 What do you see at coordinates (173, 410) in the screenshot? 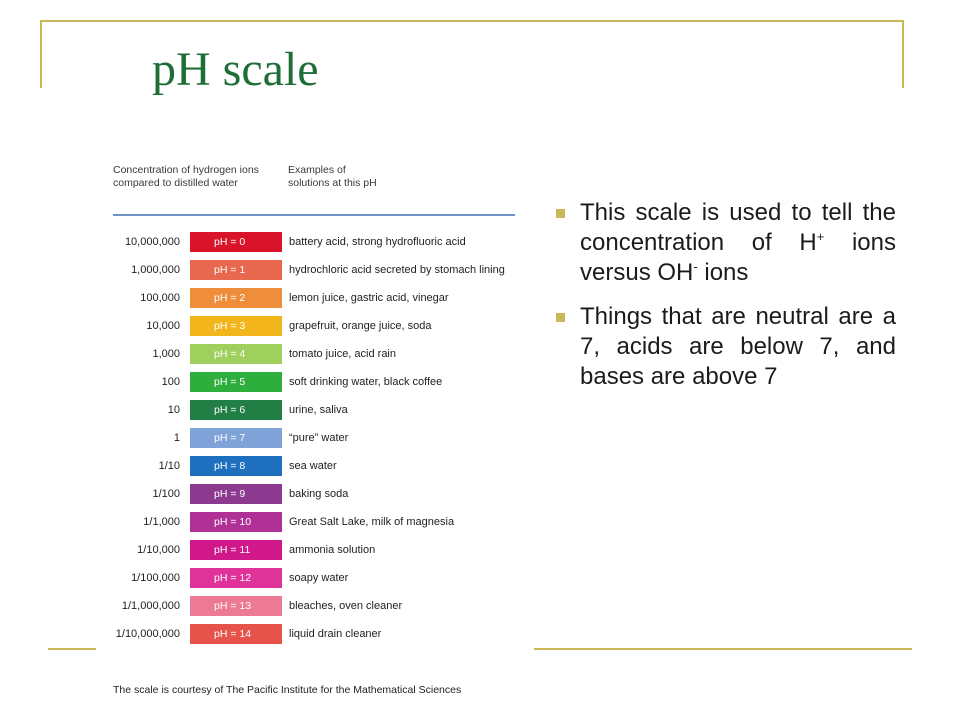
I see `ph-row-concentration: 10` at bounding box center [173, 410].